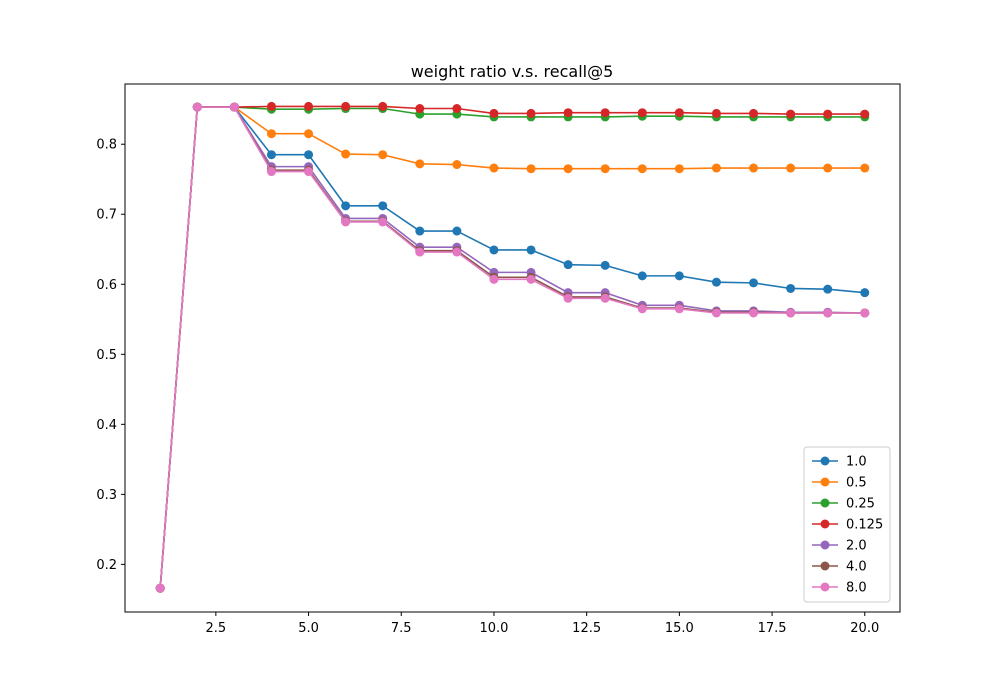 This screenshot has width=1000, height=700. What do you see at coordinates (865, 168) in the screenshot?
I see `data-point-0.5-20` at bounding box center [865, 168].